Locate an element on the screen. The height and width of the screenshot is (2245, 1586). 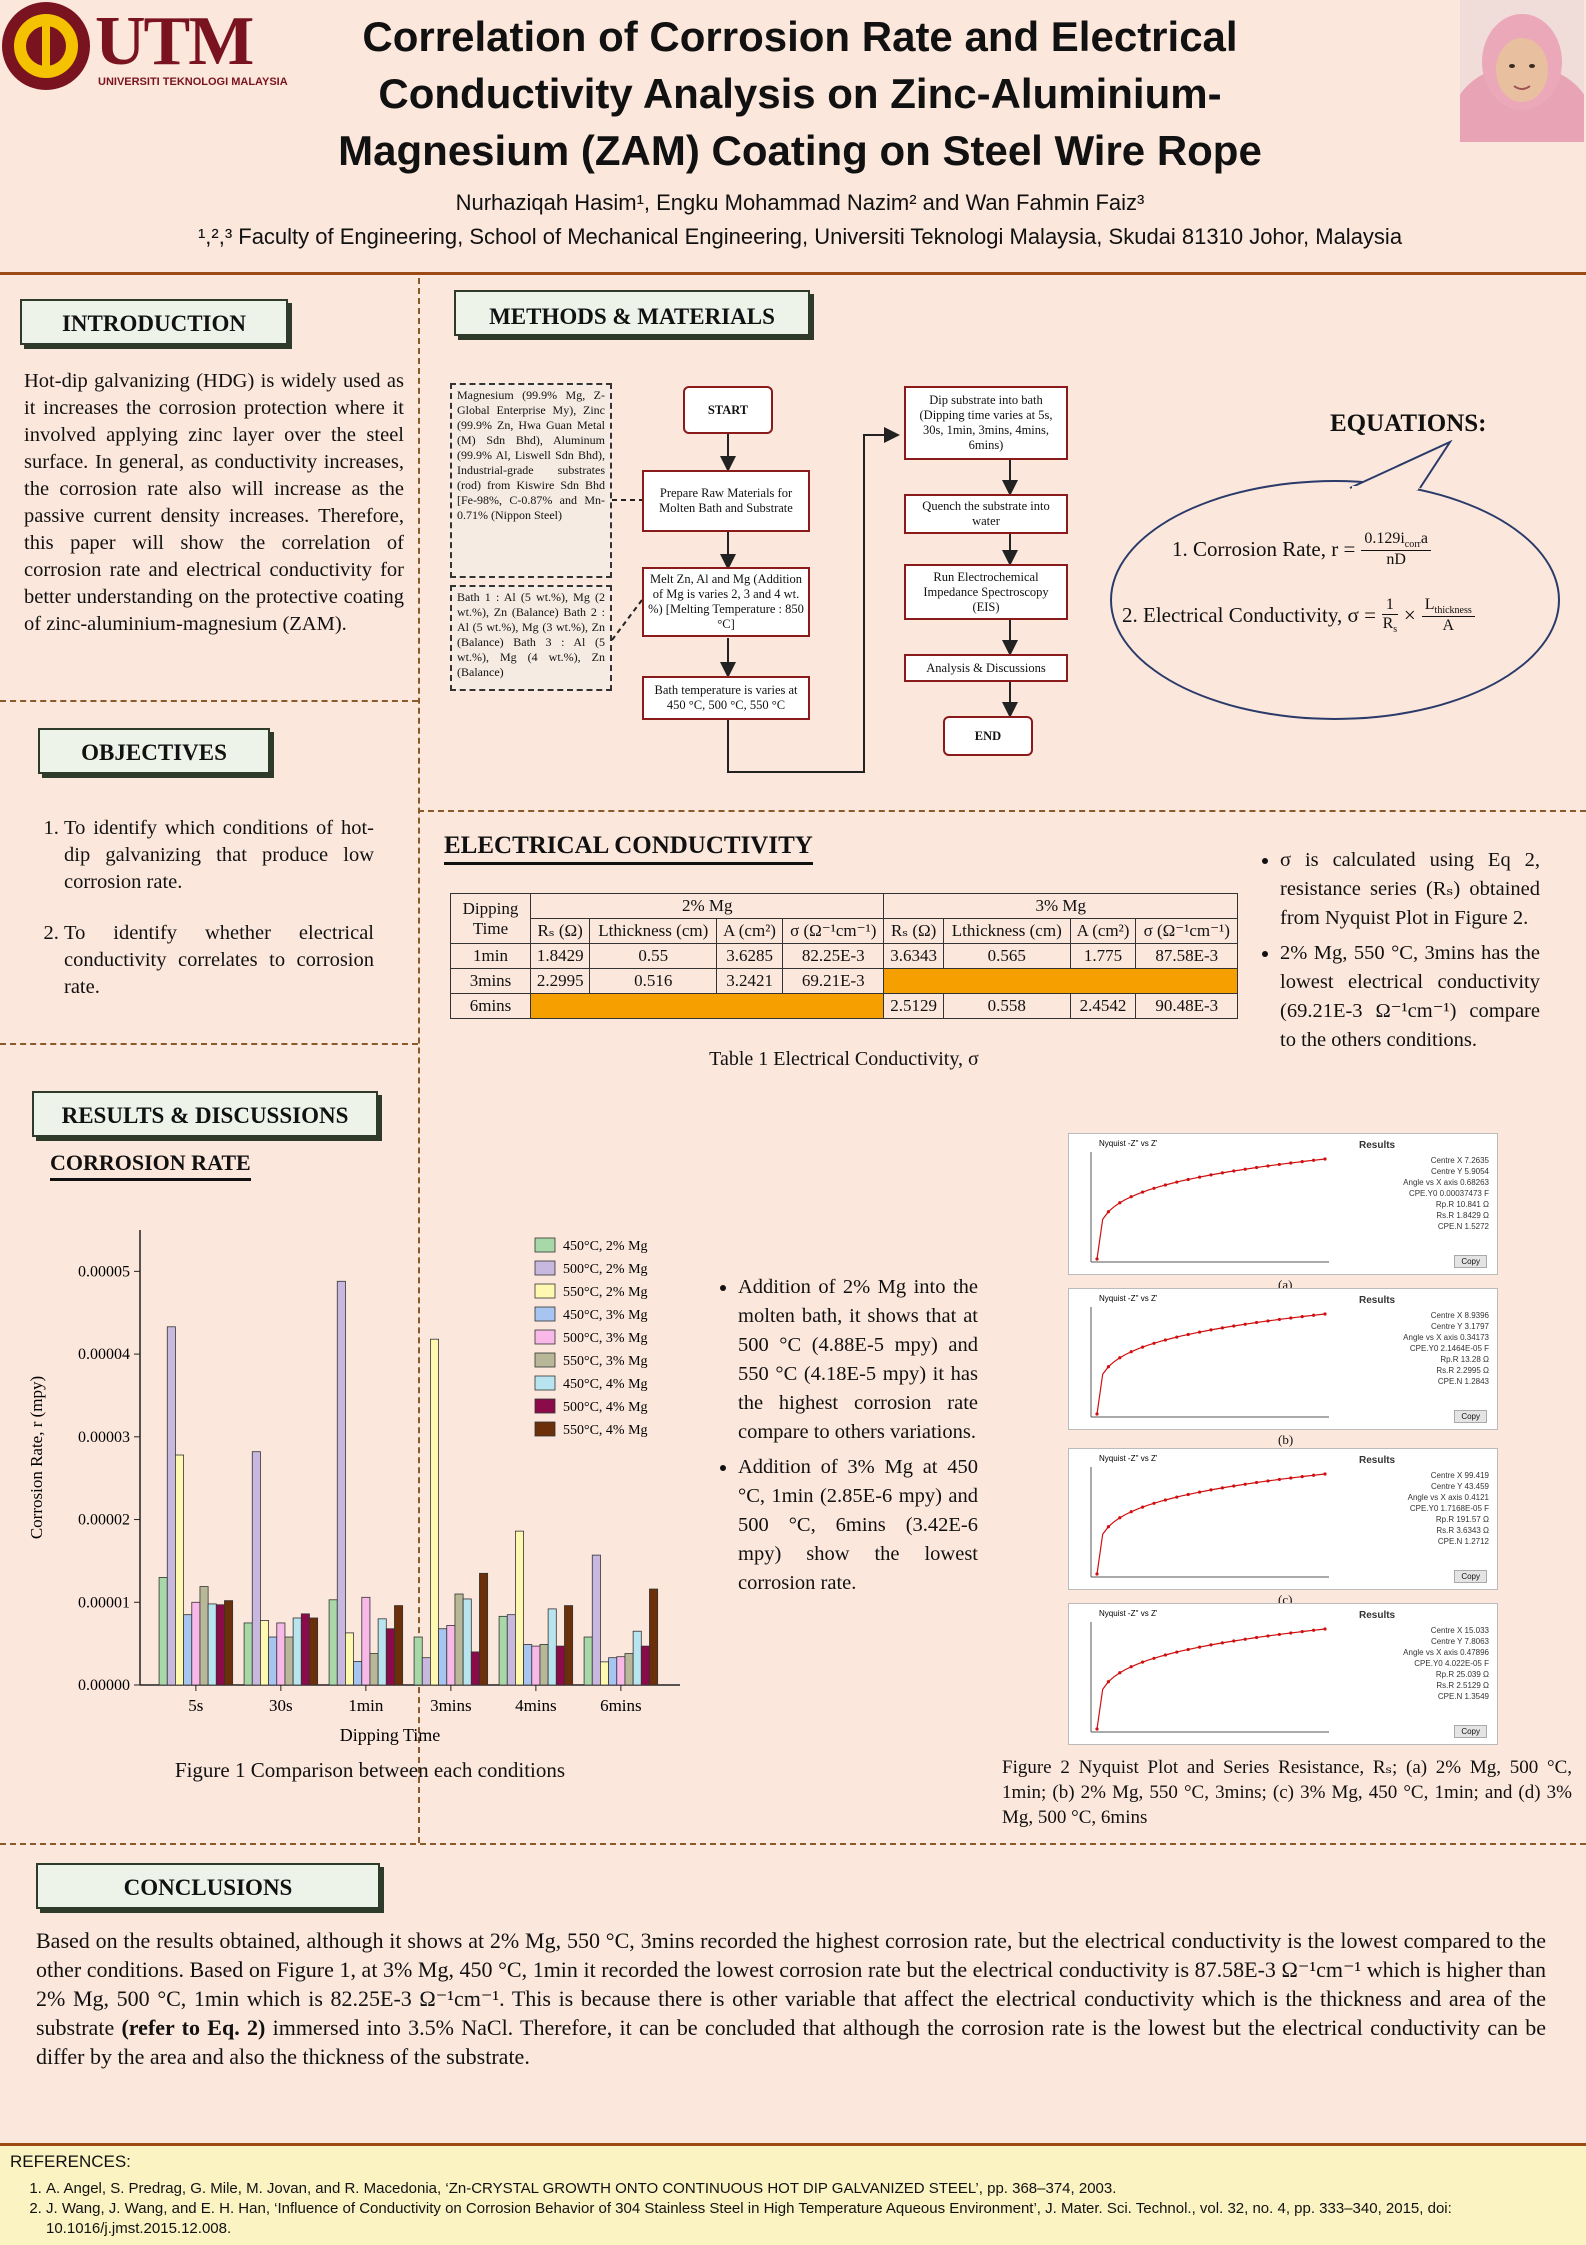
results-line: CPE.Y0 1.7168E-05 F is located at coordinates (1449, 1508).